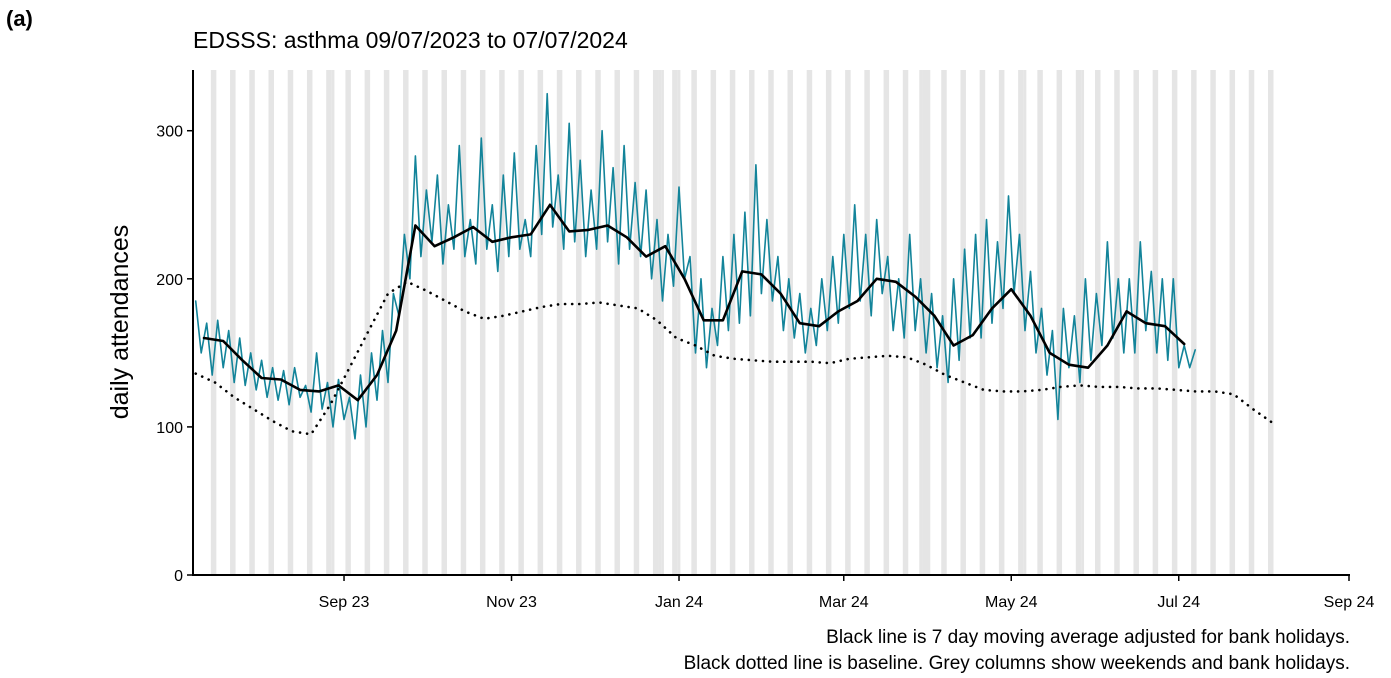 This screenshot has height=678, width=1391. I want to click on y-tick-label: 200, so click(169, 280).